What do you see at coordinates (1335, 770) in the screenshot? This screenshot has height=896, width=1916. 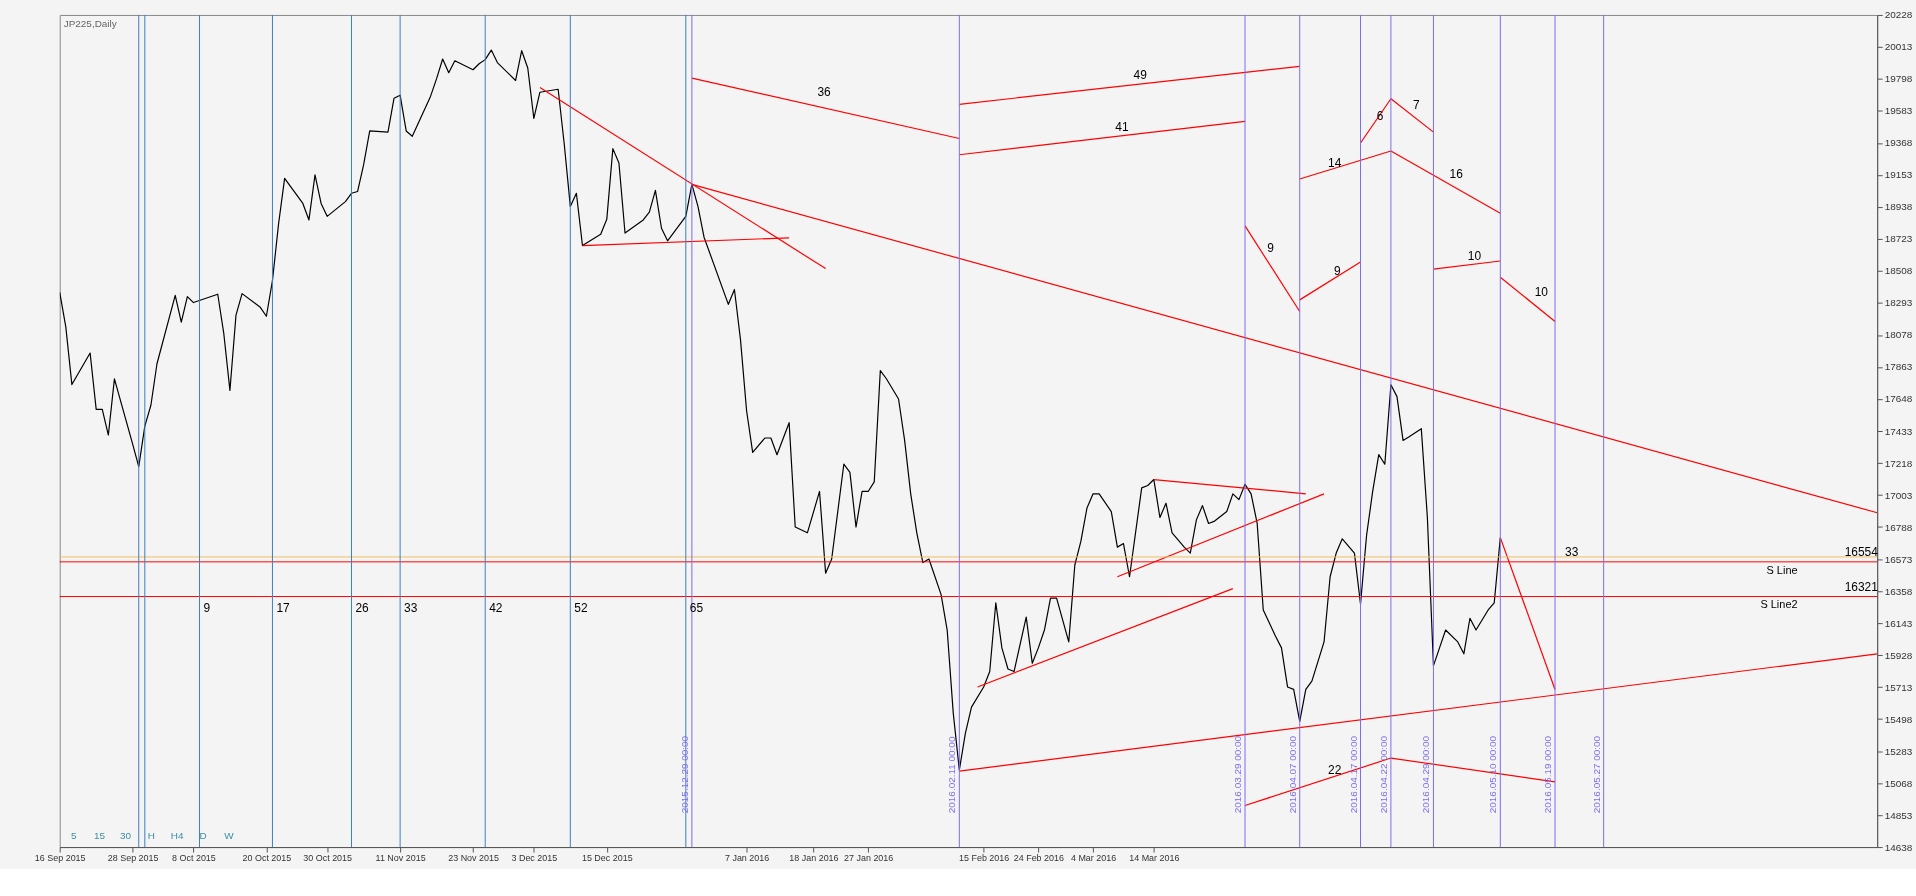 I see `annotation: 22` at bounding box center [1335, 770].